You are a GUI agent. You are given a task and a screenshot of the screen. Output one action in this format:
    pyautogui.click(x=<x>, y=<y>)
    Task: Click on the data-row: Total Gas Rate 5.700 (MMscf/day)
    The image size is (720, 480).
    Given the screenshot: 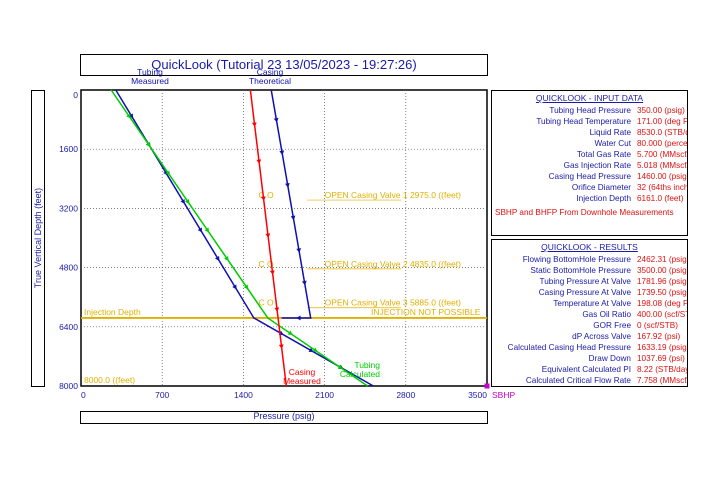 What is the action you would take?
    pyautogui.click(x=589, y=154)
    